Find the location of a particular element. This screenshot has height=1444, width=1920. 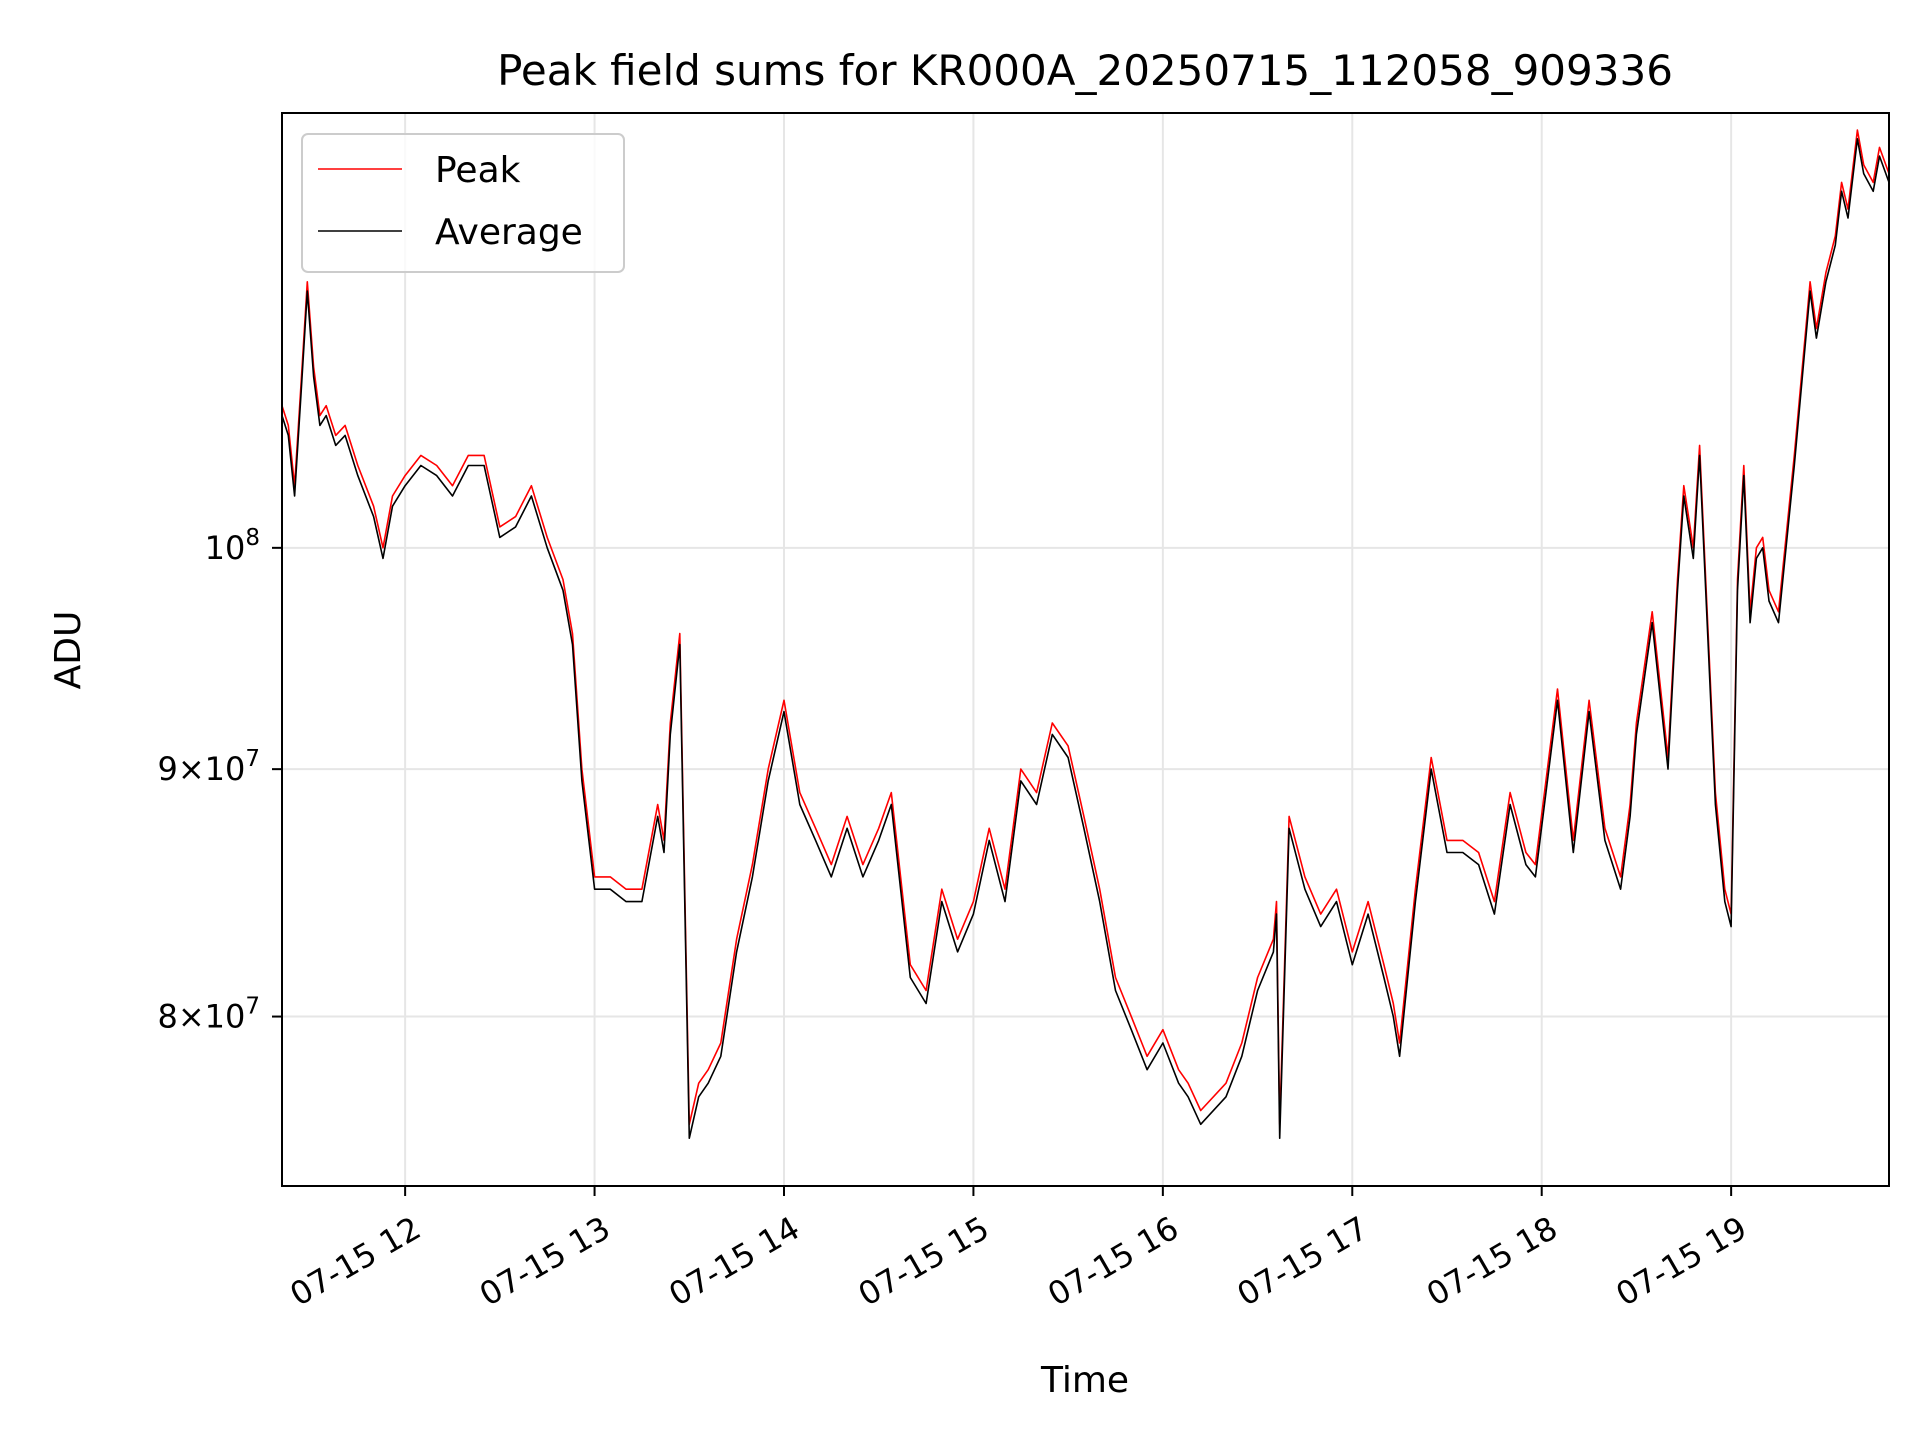

y-tick-label: 108 is located at coordinates (232, 546).